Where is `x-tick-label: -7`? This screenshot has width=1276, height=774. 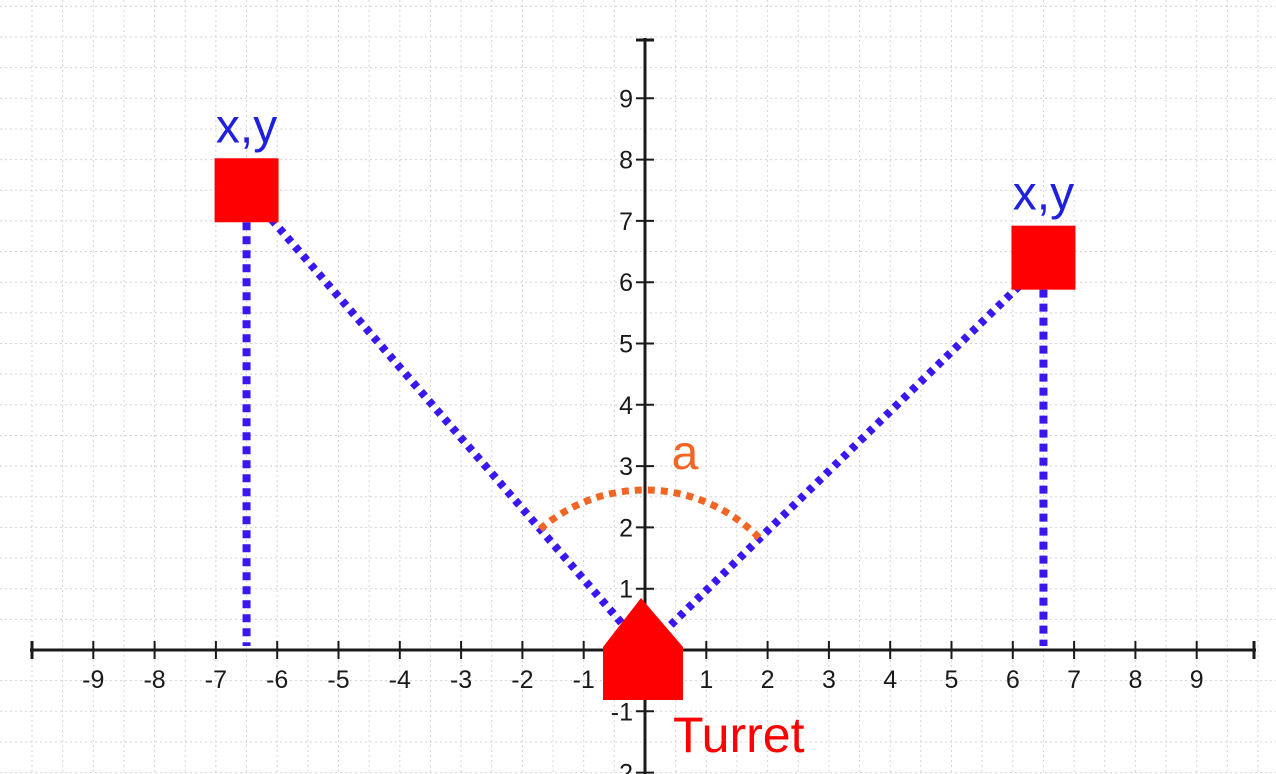 x-tick-label: -7 is located at coordinates (216, 680).